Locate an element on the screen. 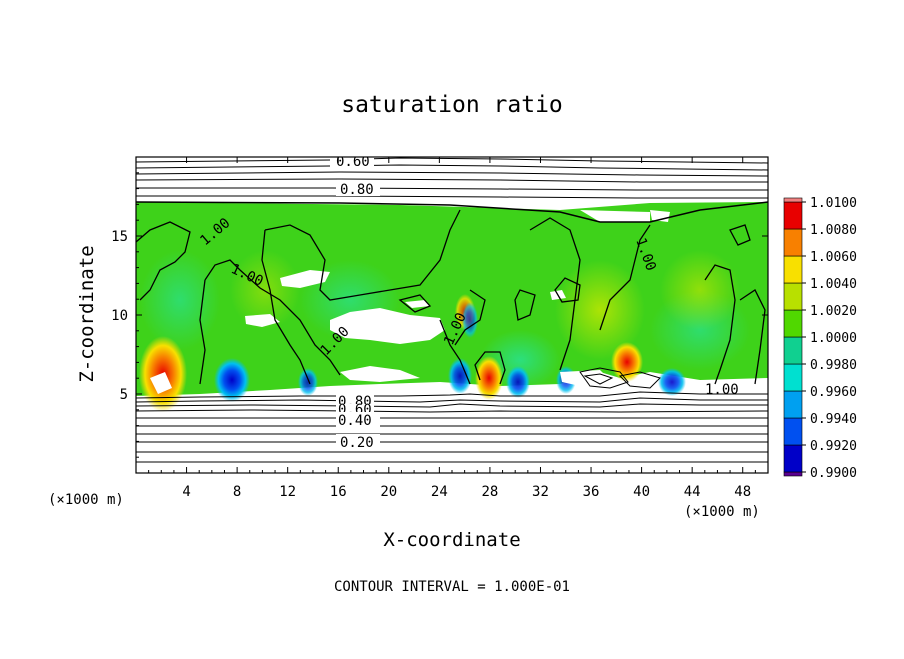 The image size is (904, 659). colorbar-label: 0.9900 is located at coordinates (833, 473).